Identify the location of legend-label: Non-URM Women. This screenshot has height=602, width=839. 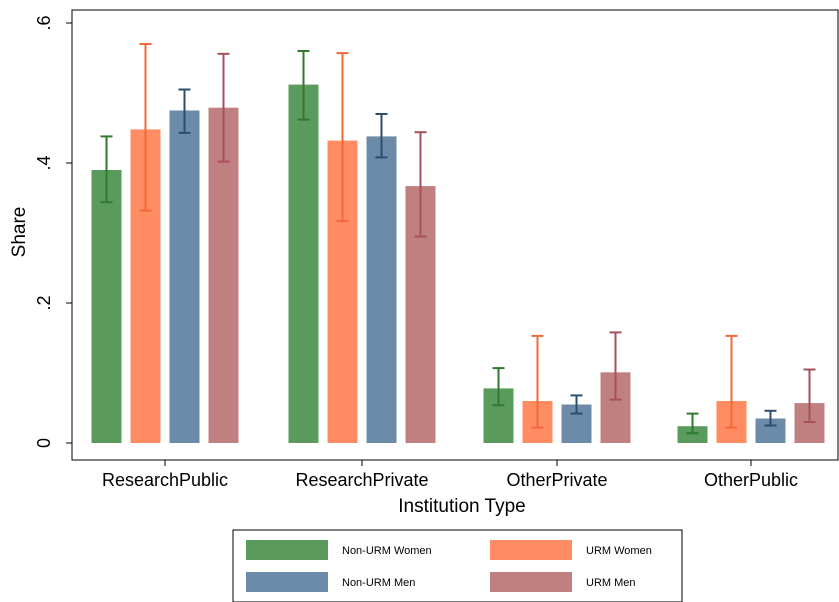
(387, 551).